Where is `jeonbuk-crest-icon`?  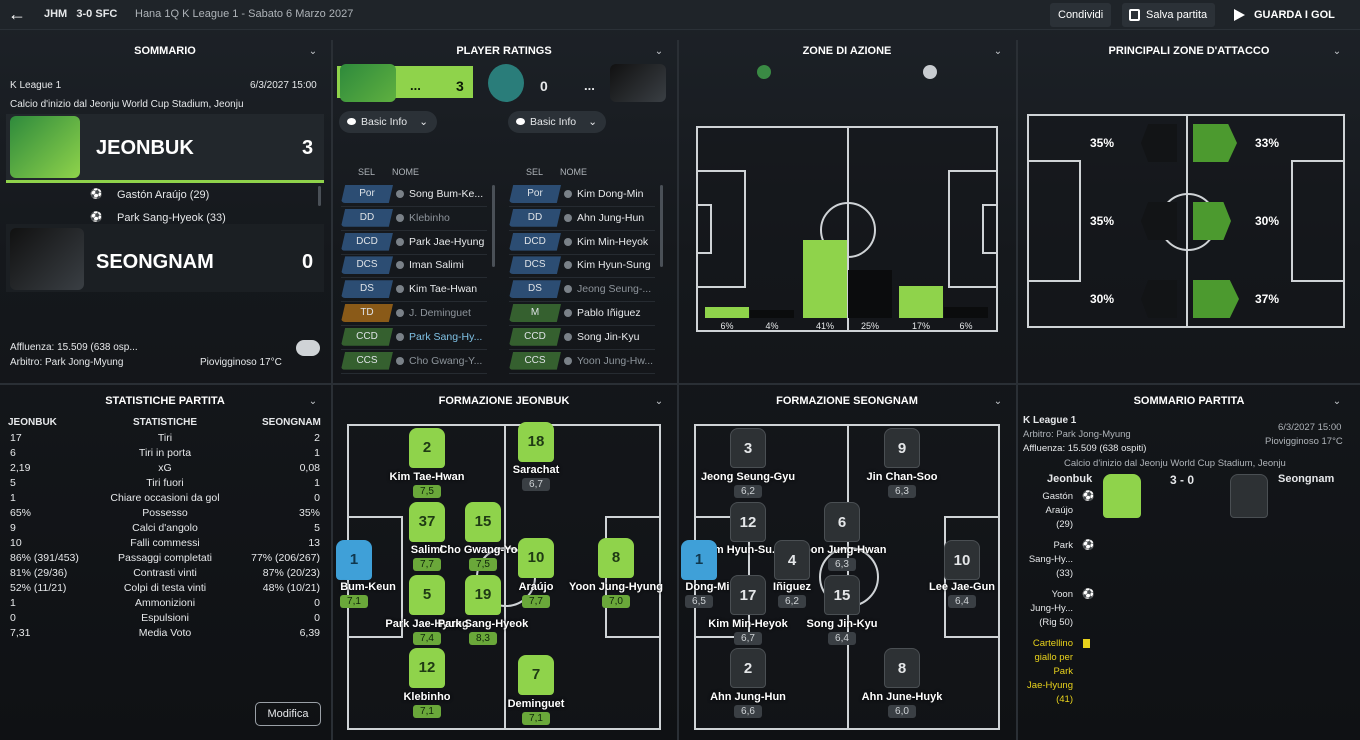
jeonbuk-crest-icon is located at coordinates (764, 72).